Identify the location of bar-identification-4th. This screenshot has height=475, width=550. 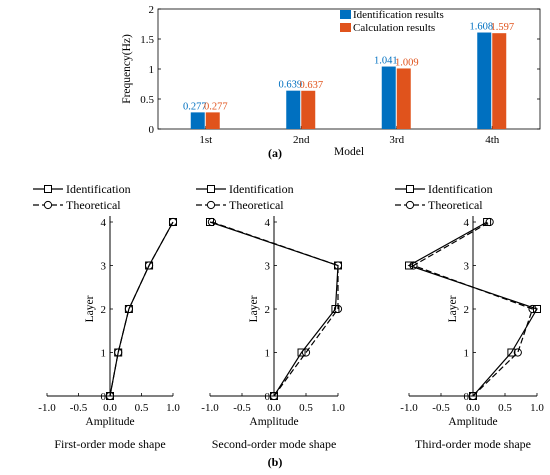
(484, 80).